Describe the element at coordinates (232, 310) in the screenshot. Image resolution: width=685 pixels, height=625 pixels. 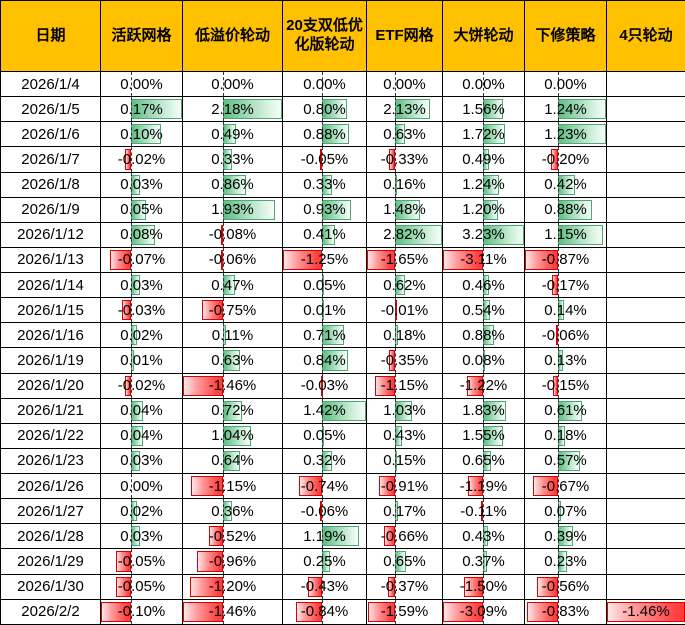
I see `value-cell: -0.75%` at that location.